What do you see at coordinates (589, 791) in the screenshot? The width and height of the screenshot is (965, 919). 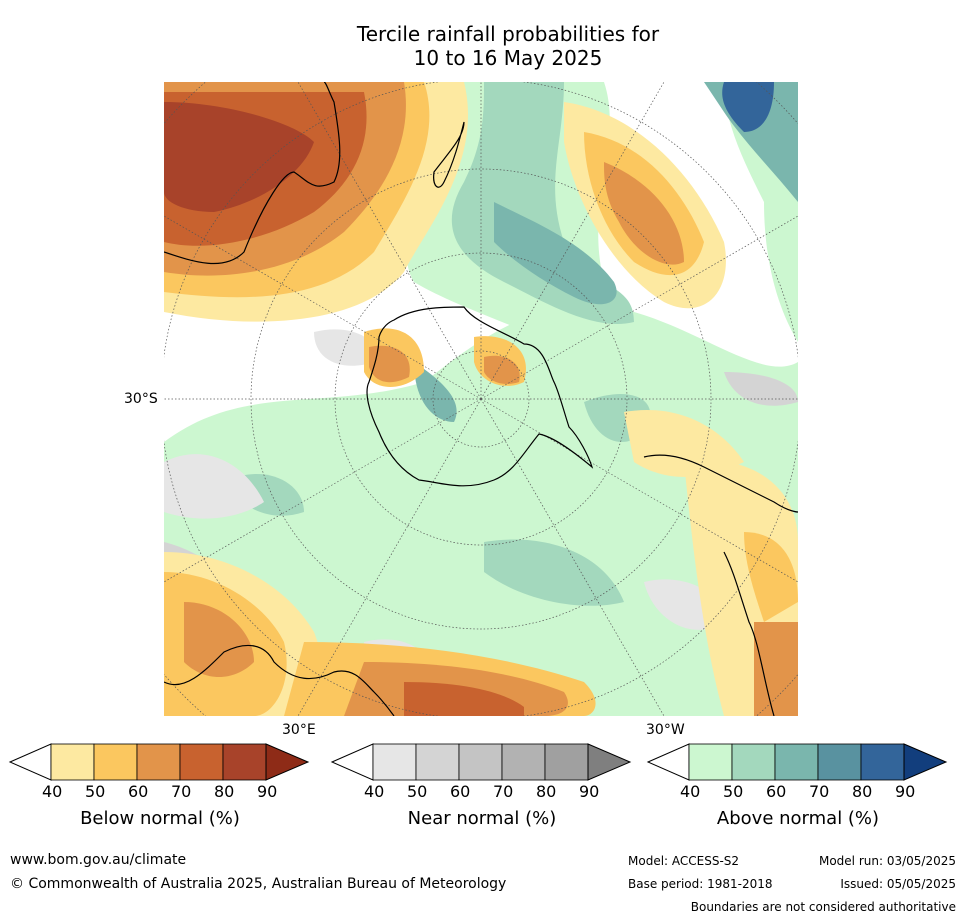 I see `colorbar-near-tick: 90` at bounding box center [589, 791].